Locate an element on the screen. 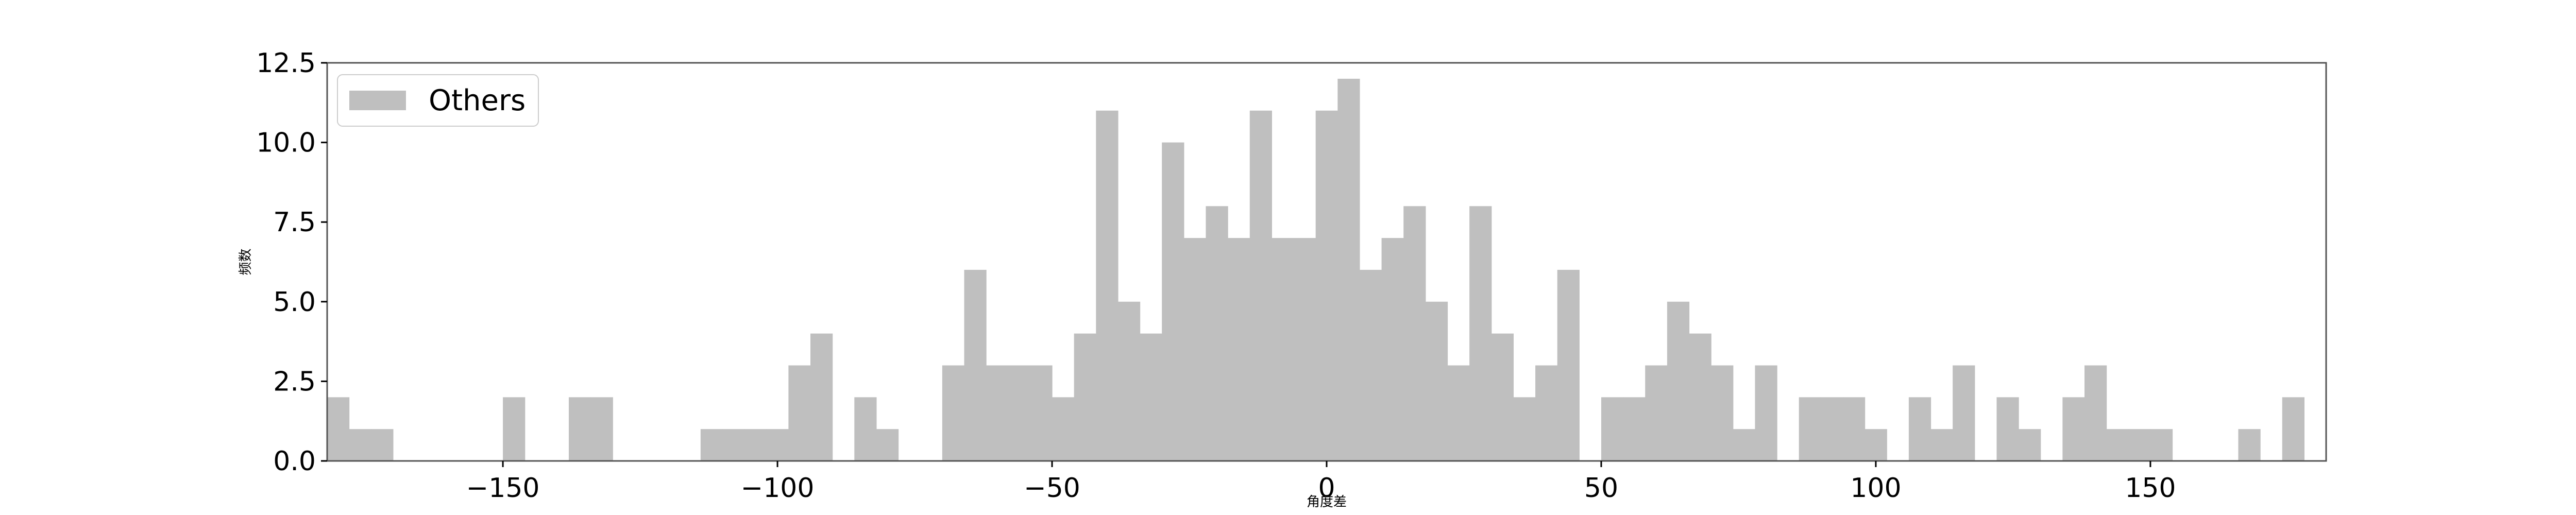 Image resolution: width=2576 pixels, height=515 pixels. y-axis: 0.0 2.5 5.0 7.5 10.0 12.5 is located at coordinates (291, 262).